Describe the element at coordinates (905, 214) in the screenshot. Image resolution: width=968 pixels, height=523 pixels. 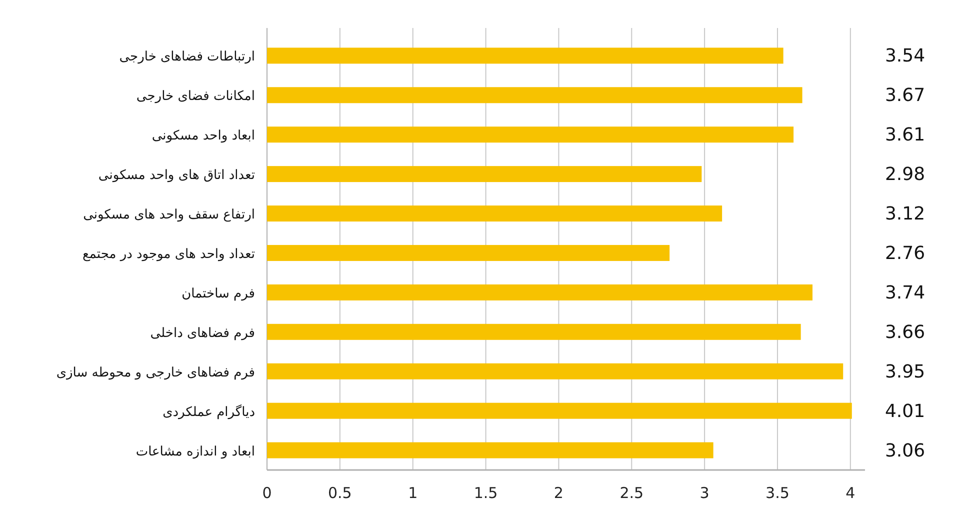
I see `data-label: 3.12` at that location.